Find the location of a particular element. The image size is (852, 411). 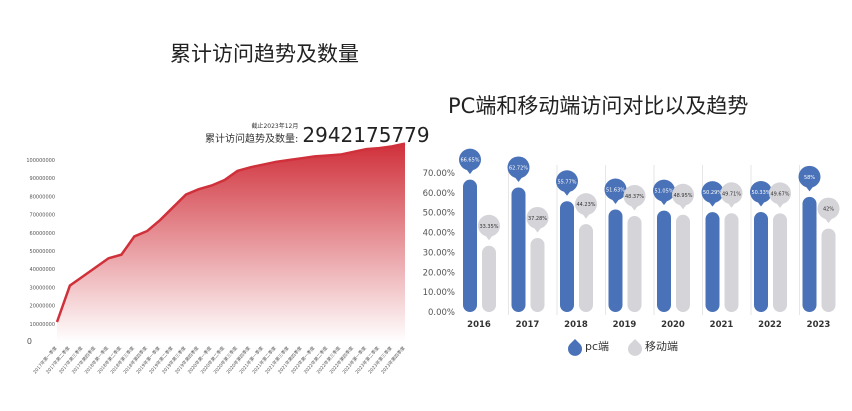

data-label: 49.71% is located at coordinates (731, 194).